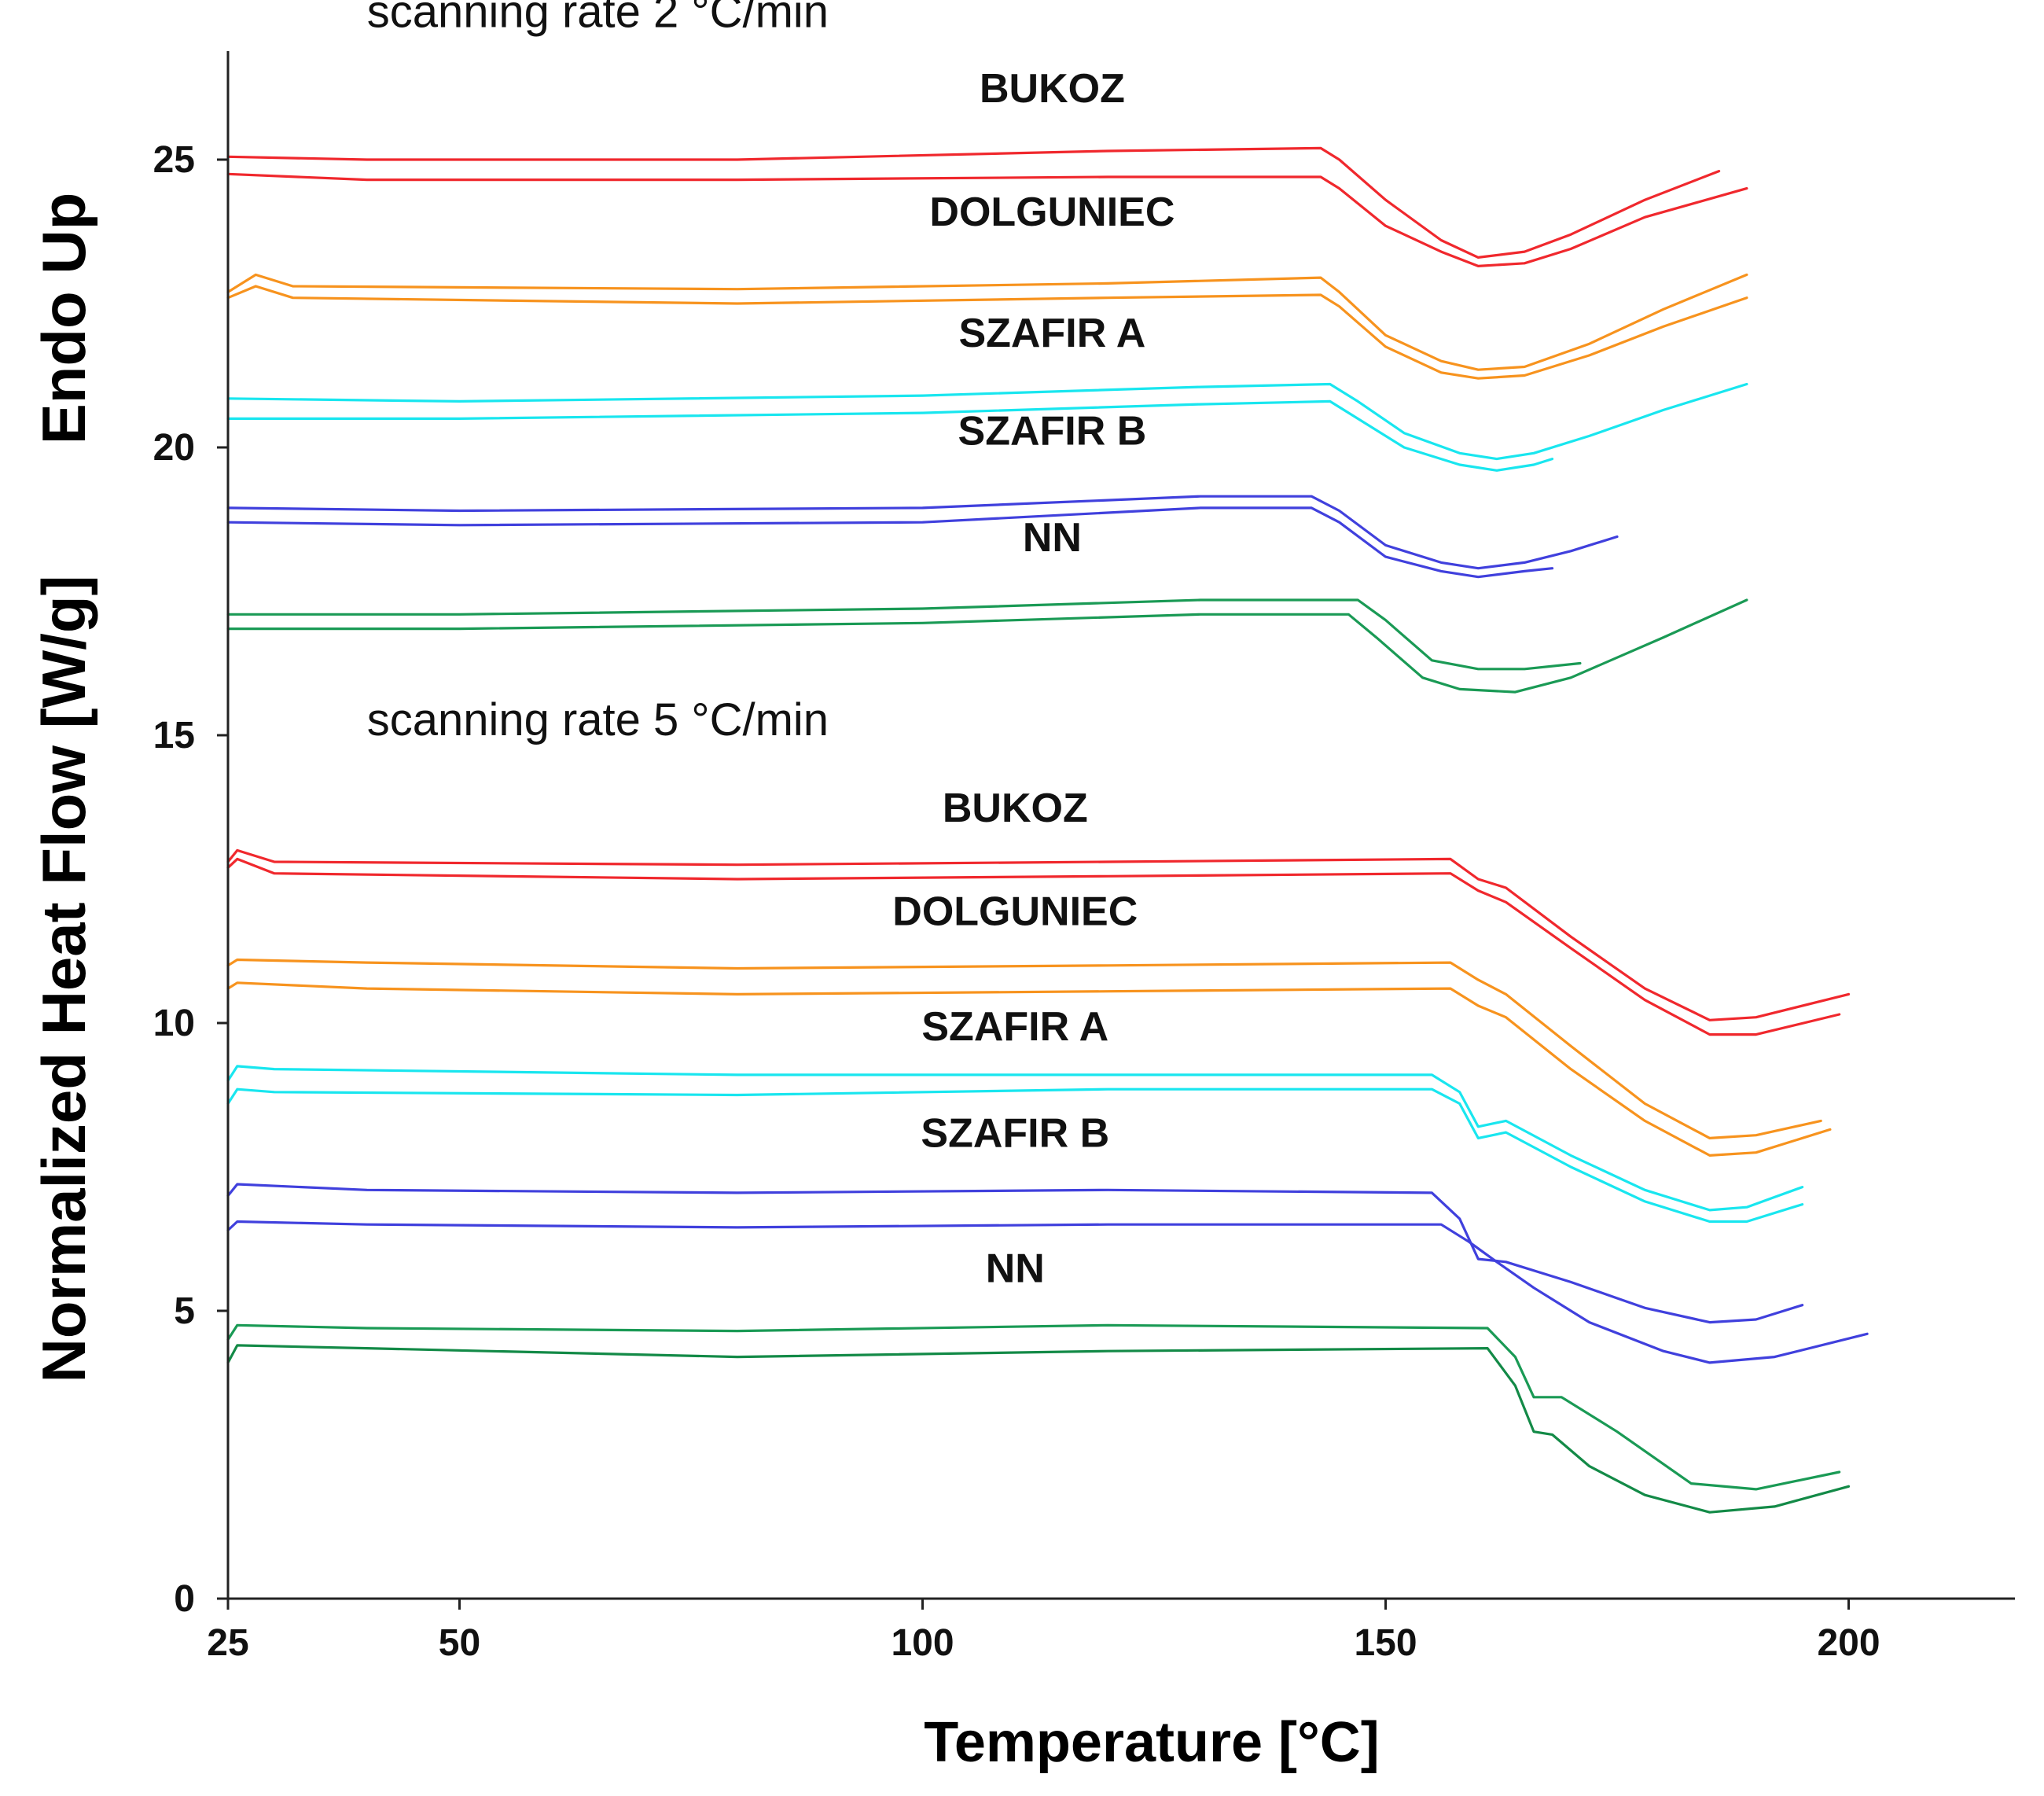 Image resolution: width=2044 pixels, height=1796 pixels. Describe the element at coordinates (174, 1024) in the screenshot. I see `y-tick-label: 10` at that location.